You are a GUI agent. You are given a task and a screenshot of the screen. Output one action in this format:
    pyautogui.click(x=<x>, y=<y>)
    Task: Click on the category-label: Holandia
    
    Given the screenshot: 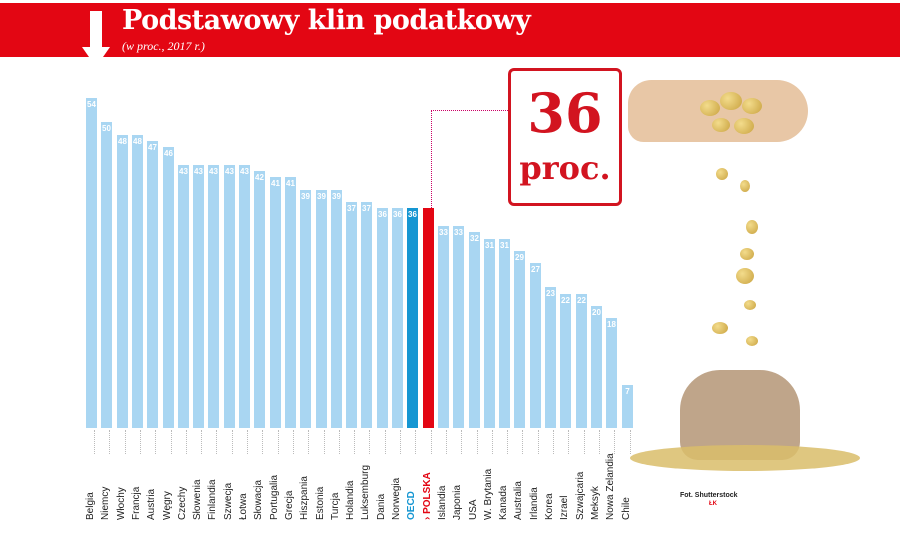 What is the action you would take?
    pyautogui.click(x=350, y=500)
    